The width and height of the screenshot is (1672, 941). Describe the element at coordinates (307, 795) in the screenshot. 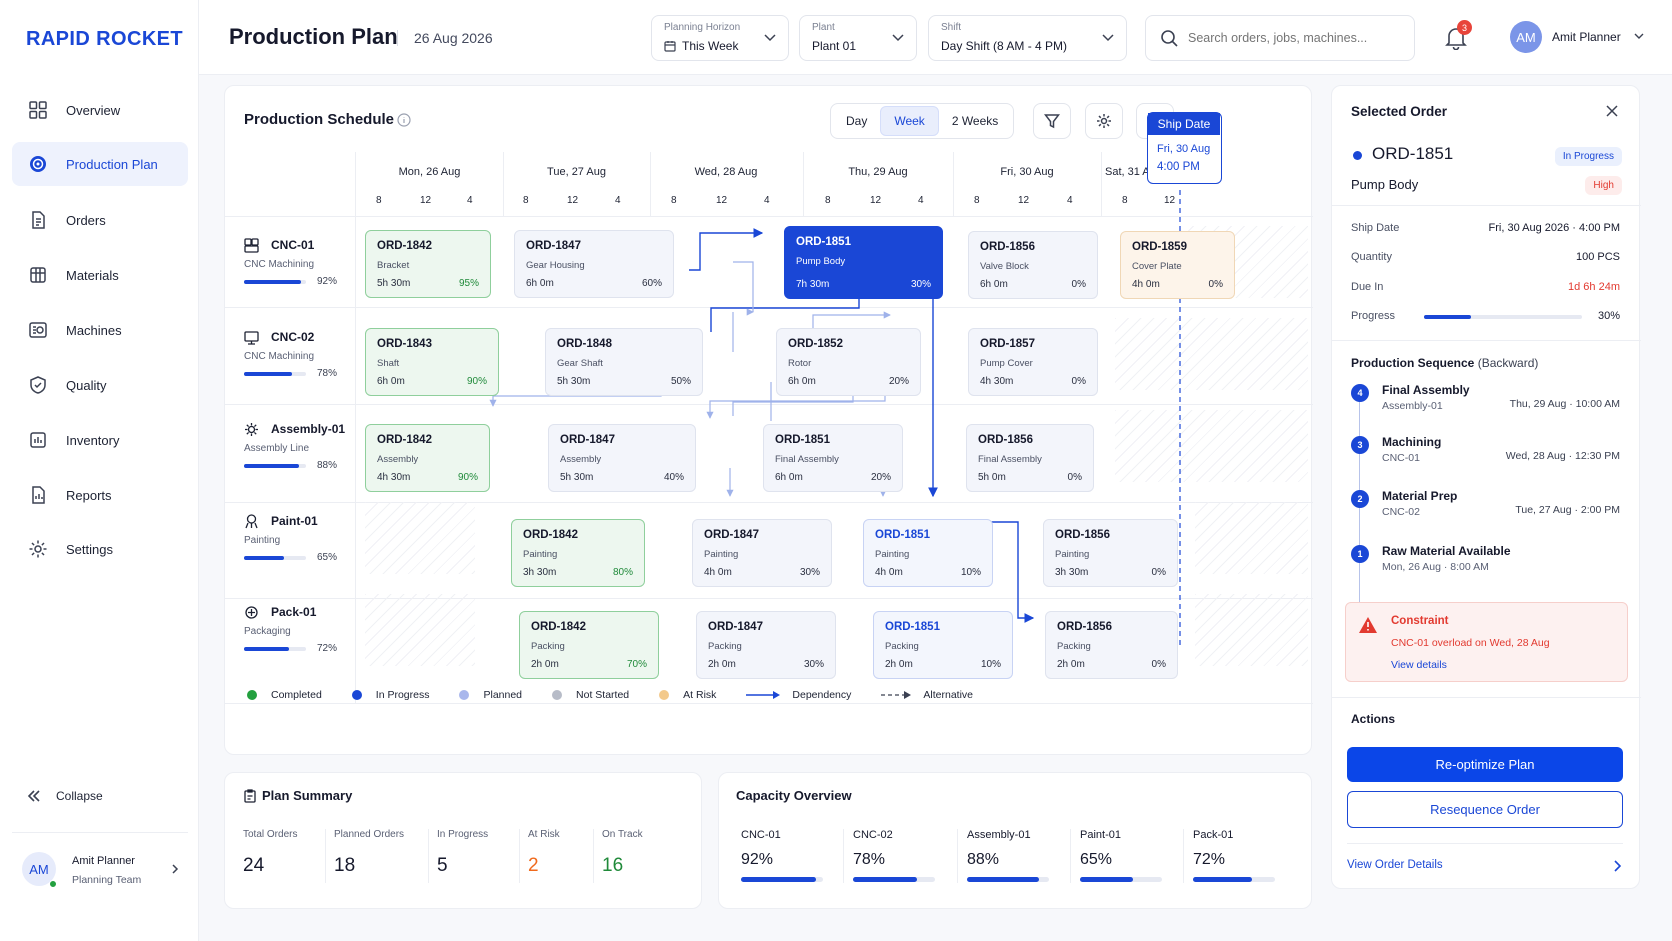

I see `plan-summary-title: Plan Summary` at that location.